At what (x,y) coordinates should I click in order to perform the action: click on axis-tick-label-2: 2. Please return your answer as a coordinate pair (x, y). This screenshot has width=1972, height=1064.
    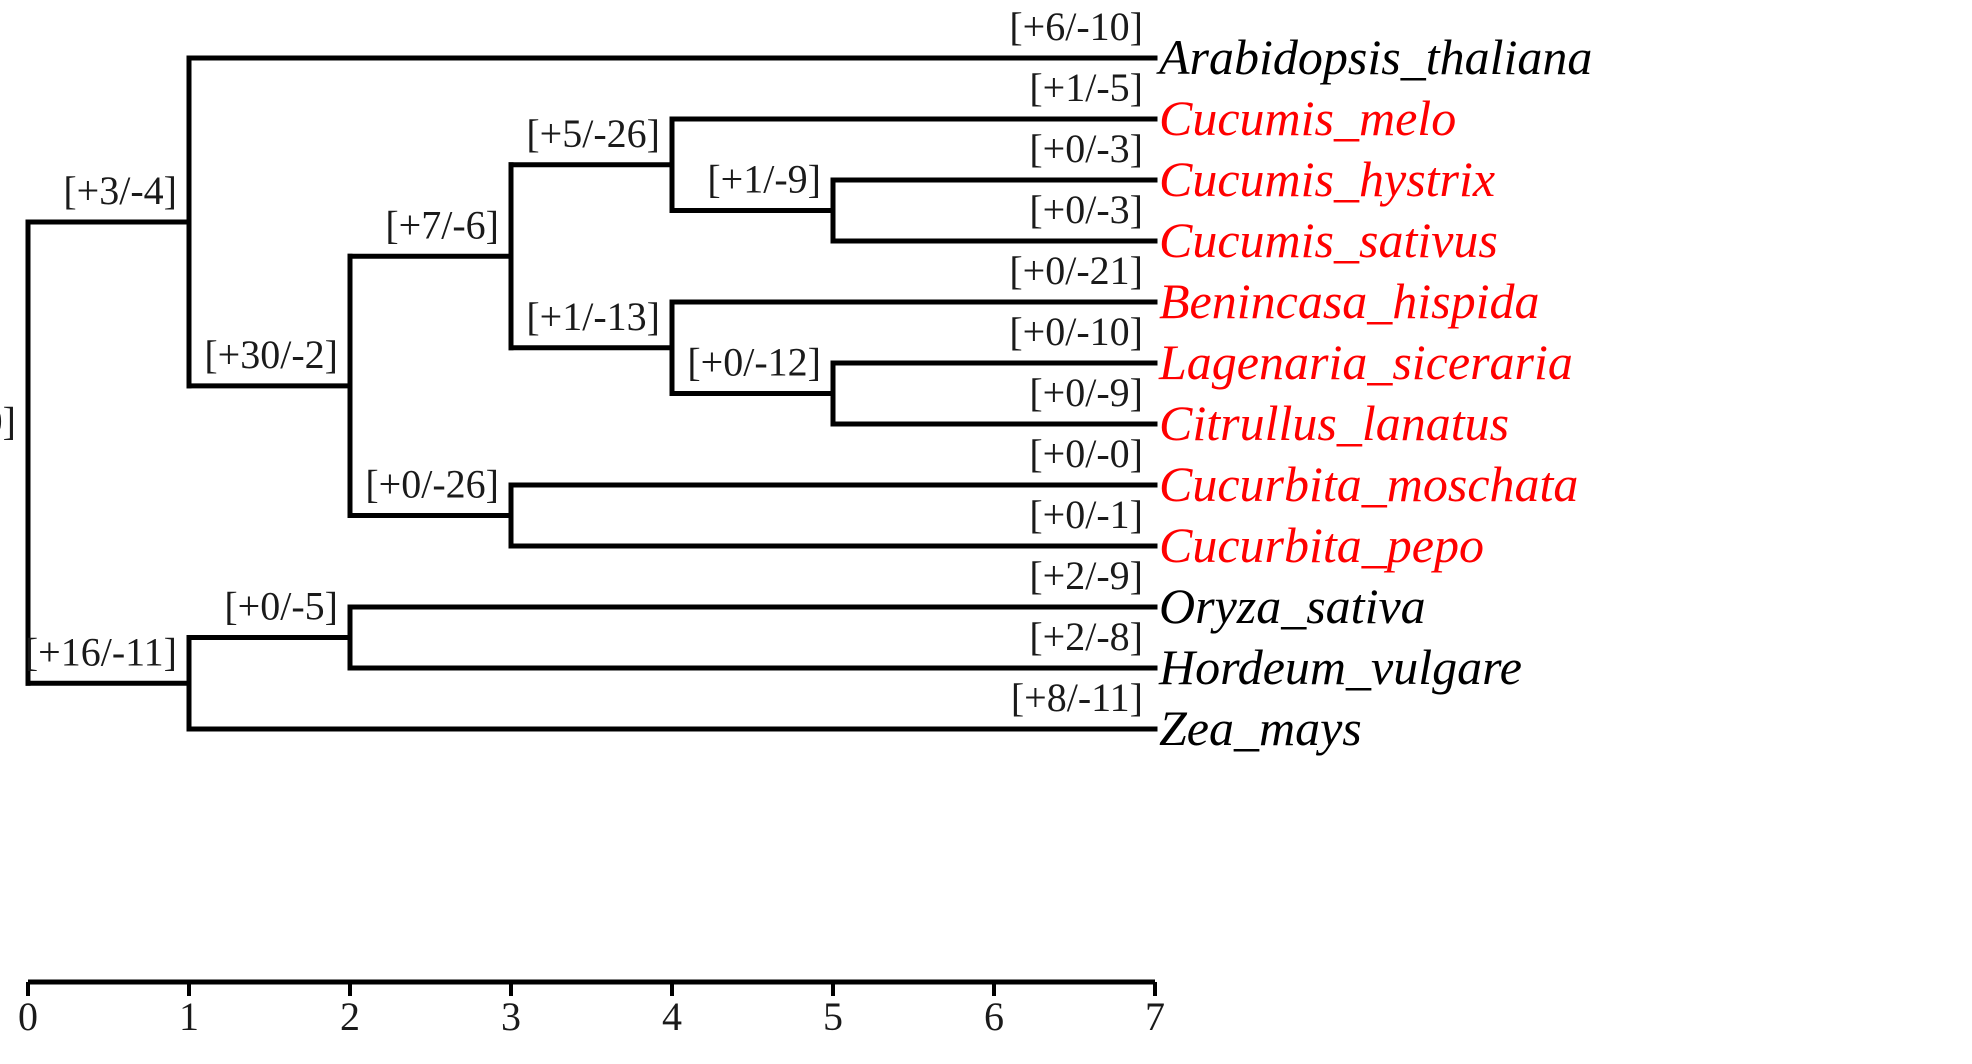
    Looking at the image, I should click on (350, 1016).